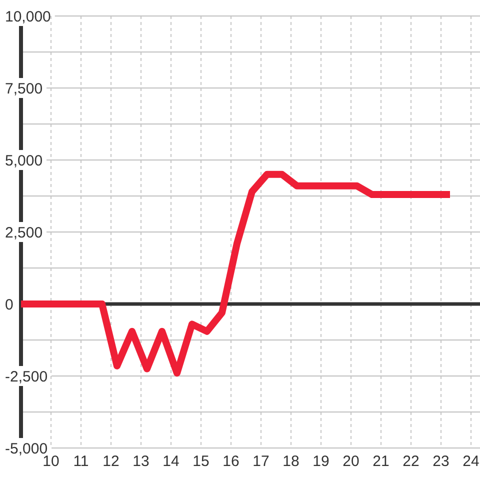 The image size is (480, 480). What do you see at coordinates (81, 461) in the screenshot?
I see `x-tick-label: 11` at bounding box center [81, 461].